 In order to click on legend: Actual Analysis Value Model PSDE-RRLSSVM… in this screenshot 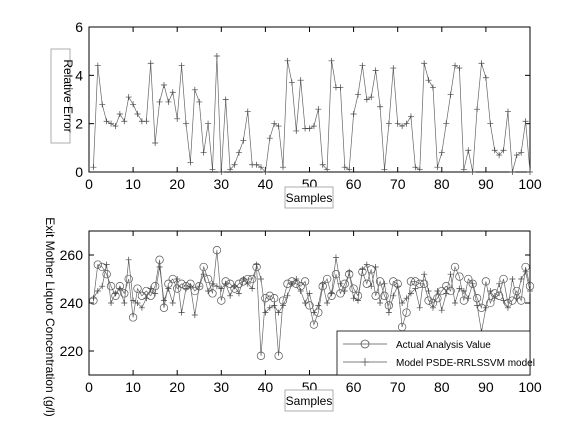, I will do `click(435, 353)`.